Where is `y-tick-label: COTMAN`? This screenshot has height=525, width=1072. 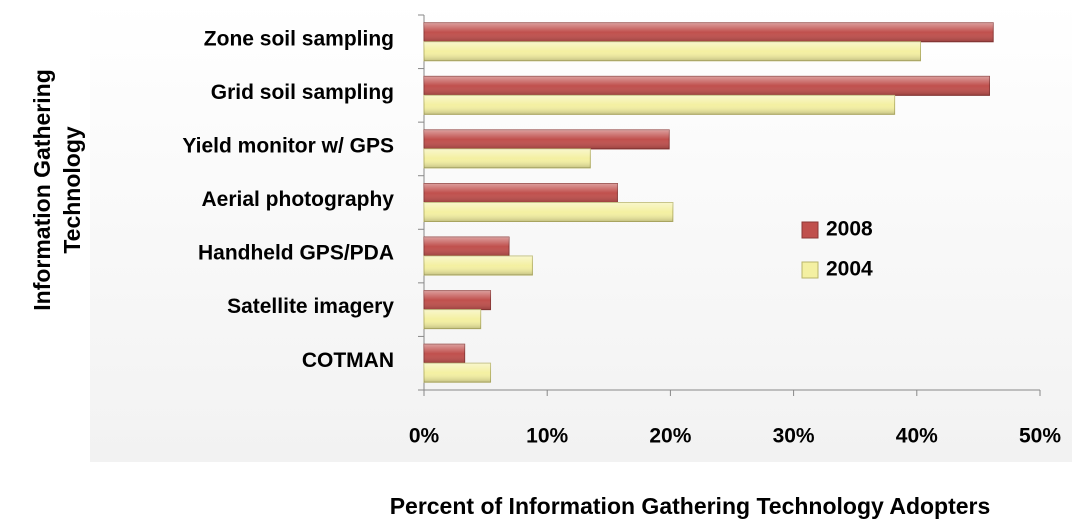 y-tick-label: COTMAN is located at coordinates (348, 360).